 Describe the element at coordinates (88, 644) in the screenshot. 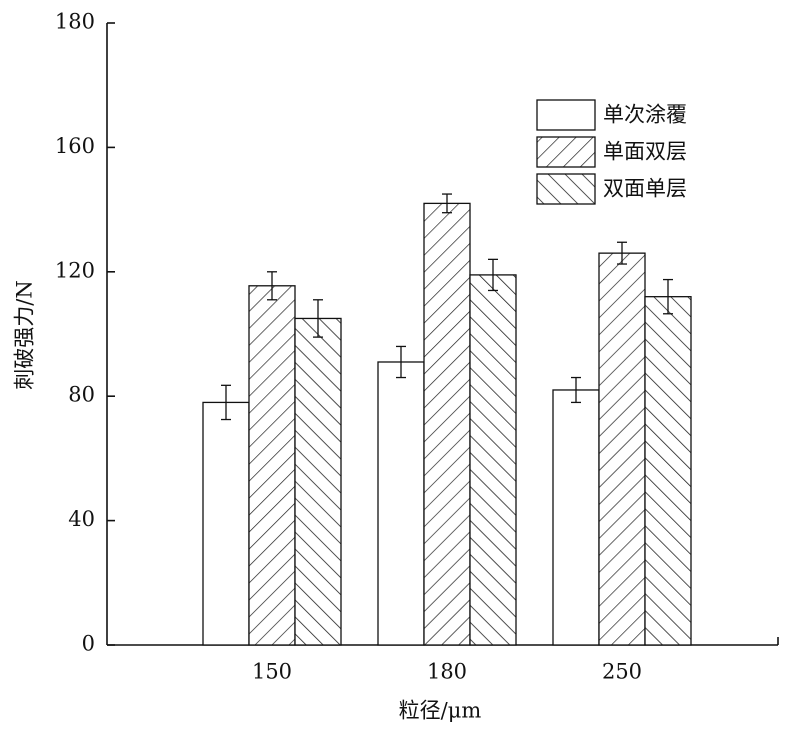

I see `y-tick-label: 0` at that location.